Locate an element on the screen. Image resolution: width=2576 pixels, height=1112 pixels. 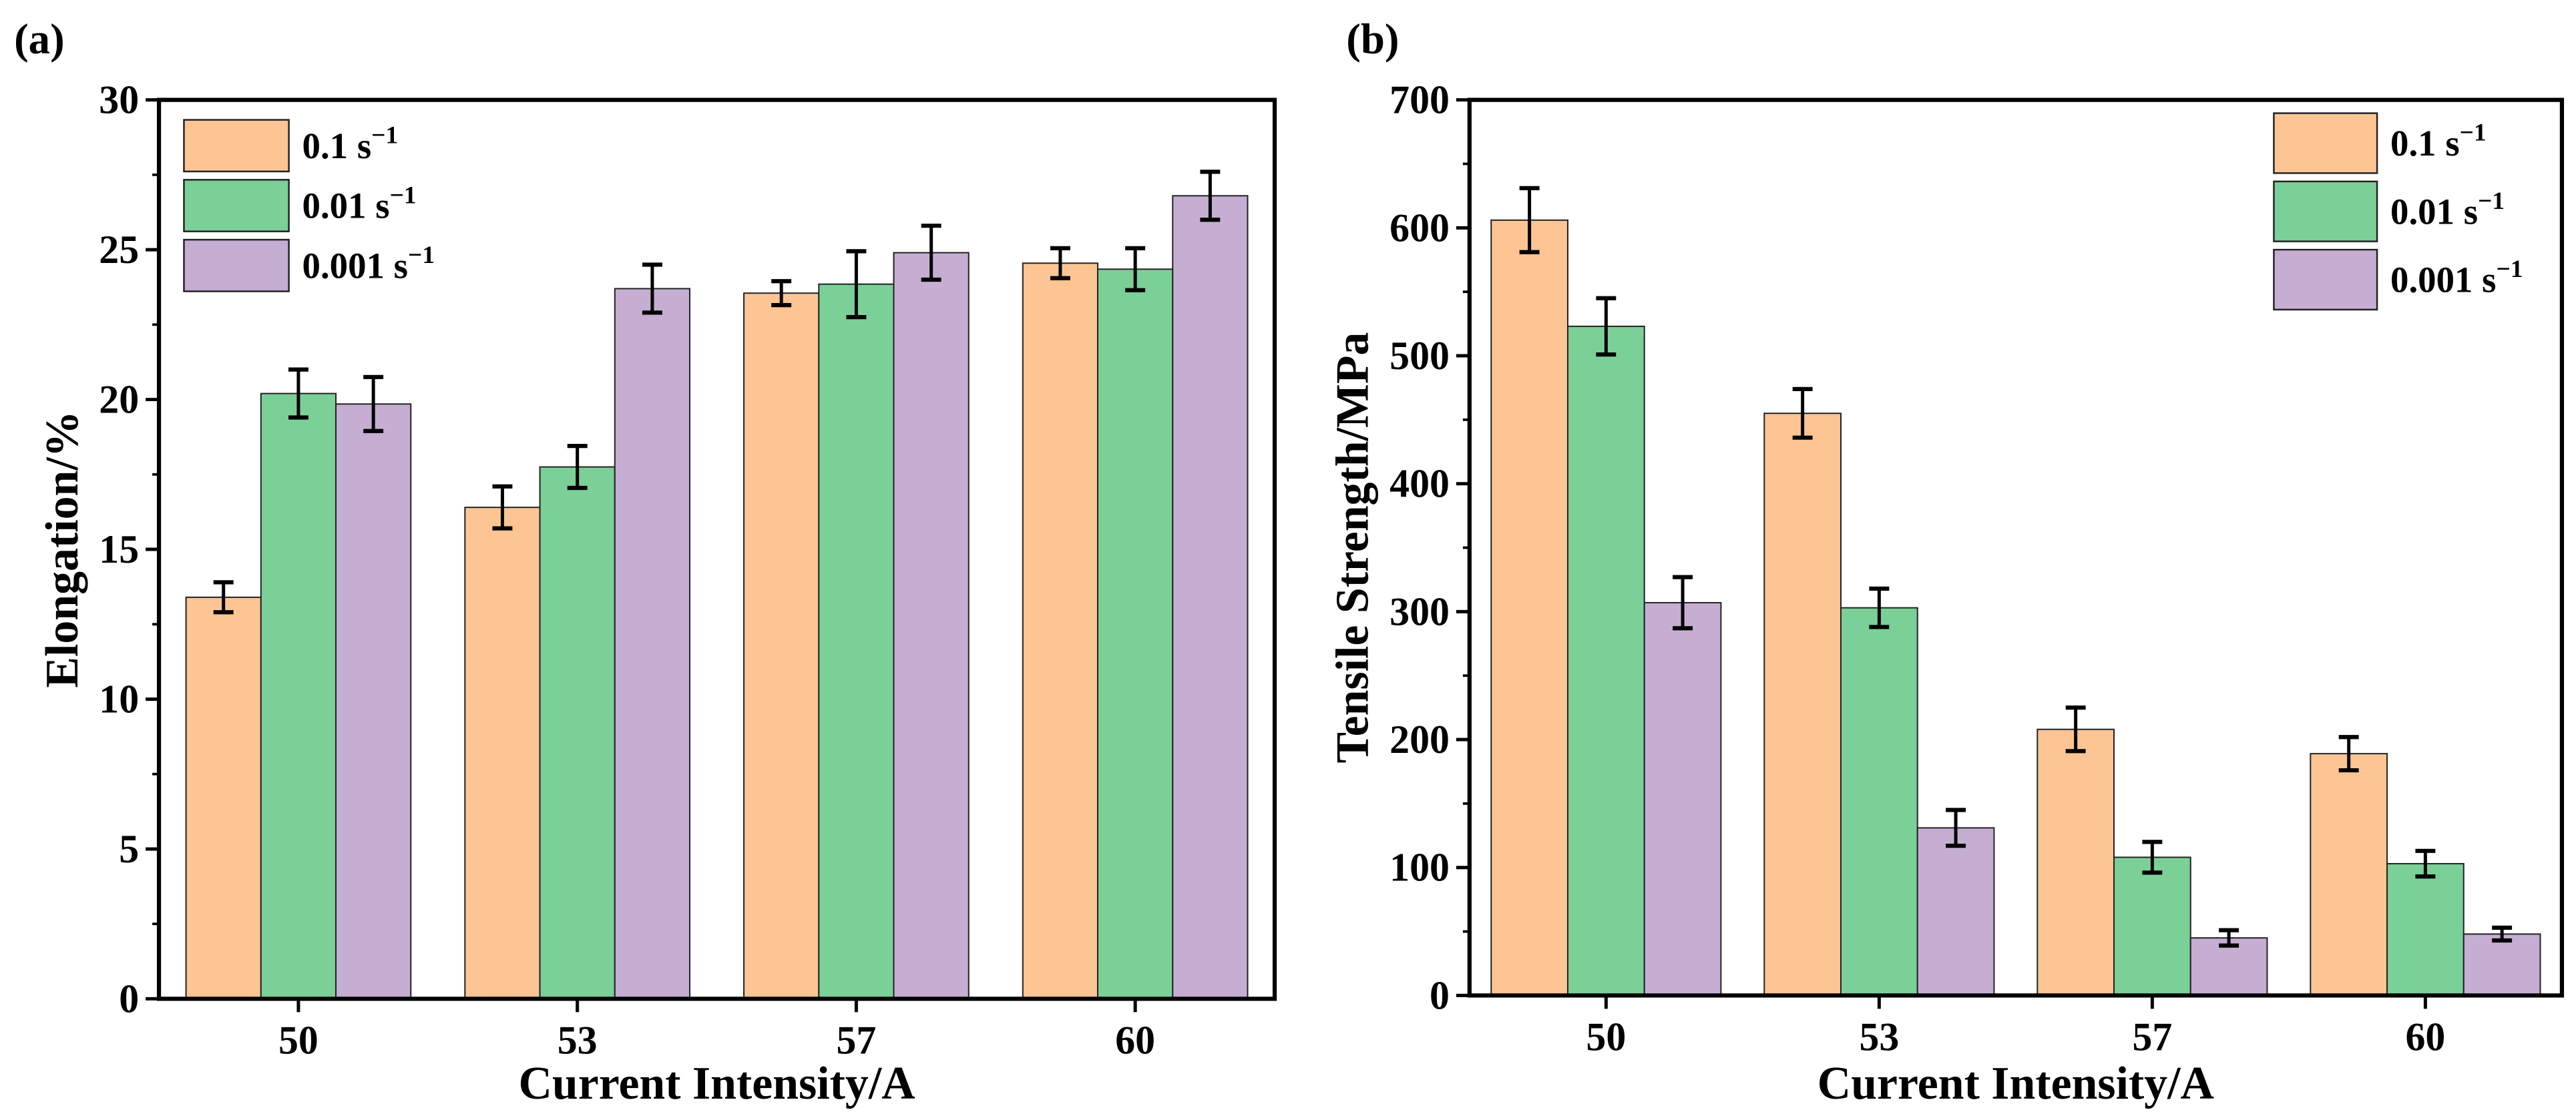
y-tick-label: 10 is located at coordinates (119, 699).